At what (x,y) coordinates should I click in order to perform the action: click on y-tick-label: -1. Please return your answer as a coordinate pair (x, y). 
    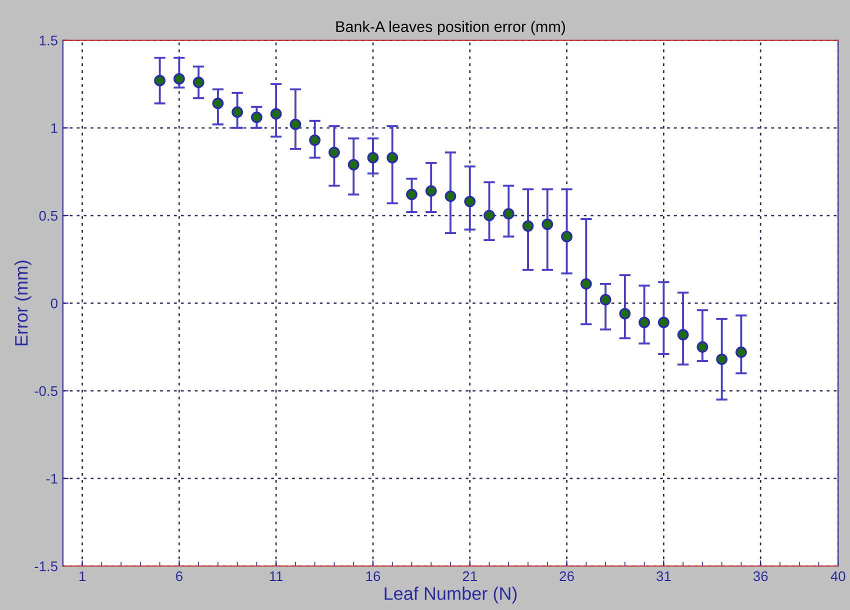
    Looking at the image, I should click on (52, 479).